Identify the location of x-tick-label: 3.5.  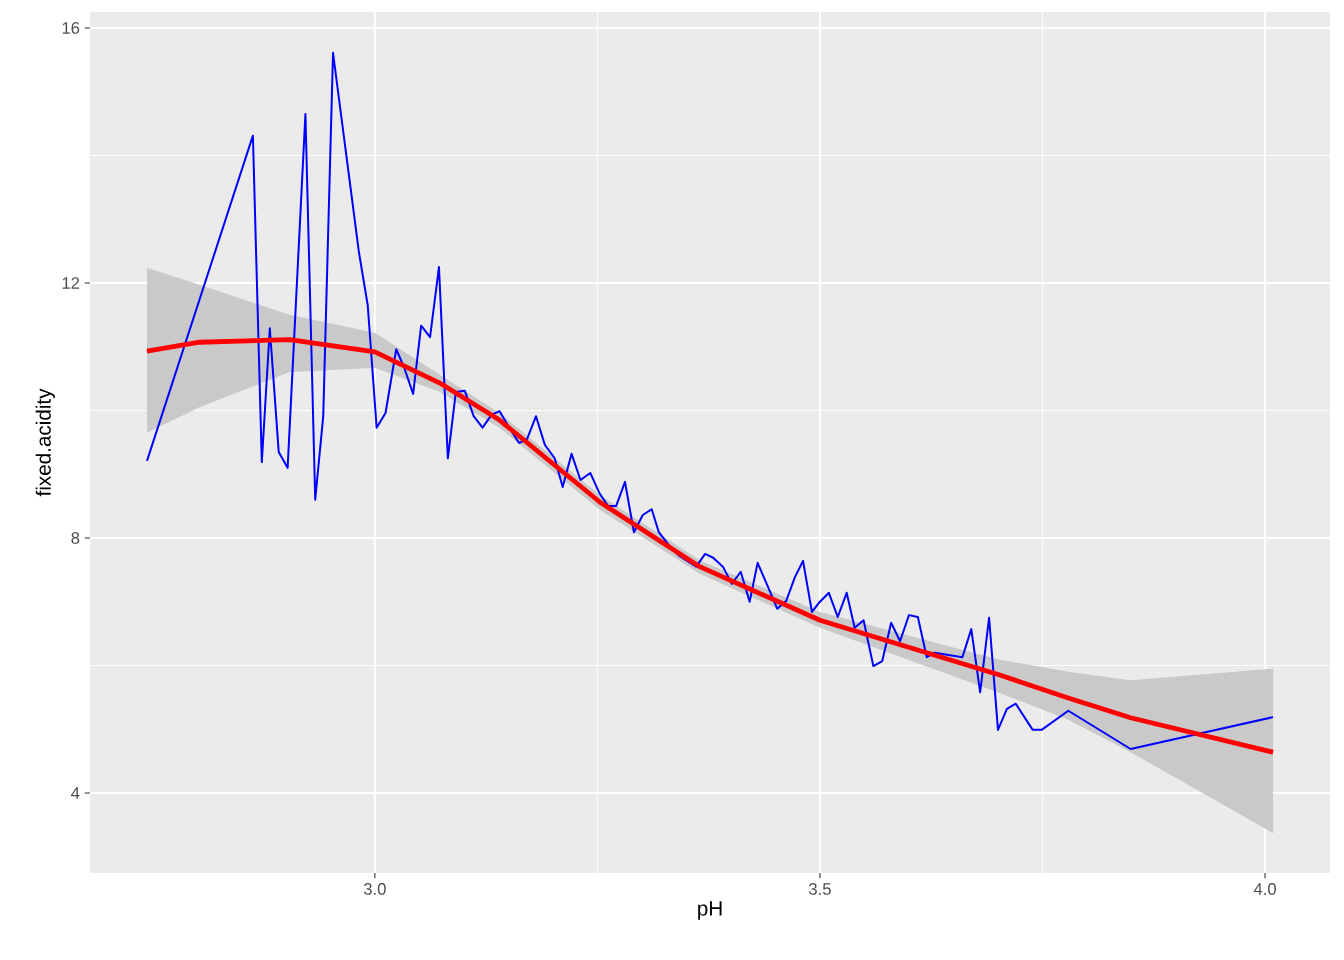
(819, 889).